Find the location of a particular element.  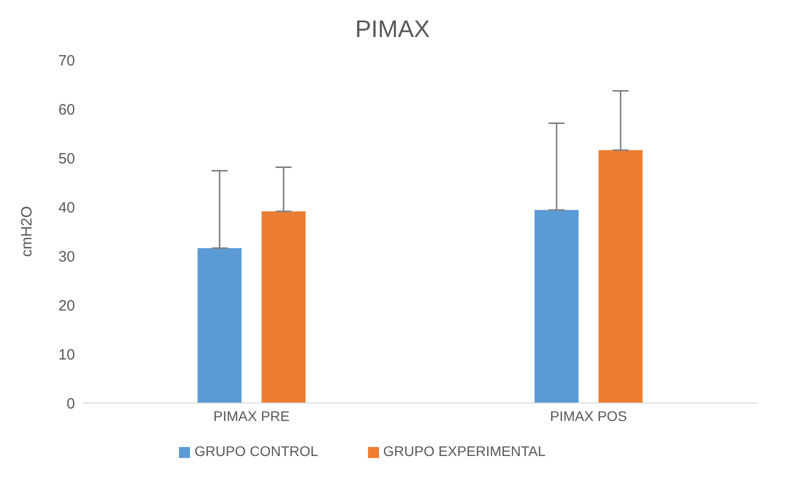

y-tick-label: 70 is located at coordinates (66, 61).